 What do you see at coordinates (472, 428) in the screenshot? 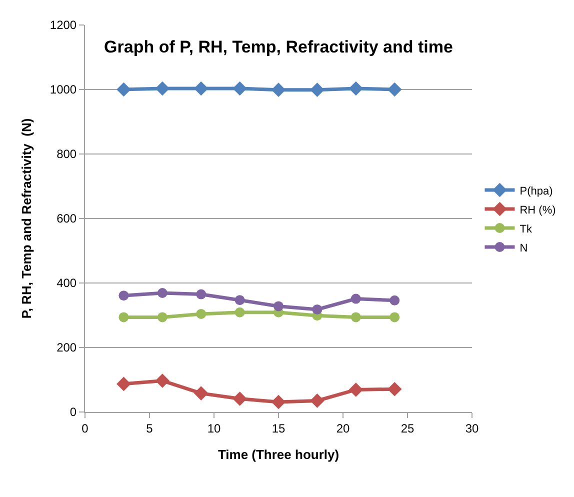
I see `x-tick-label: 30` at bounding box center [472, 428].